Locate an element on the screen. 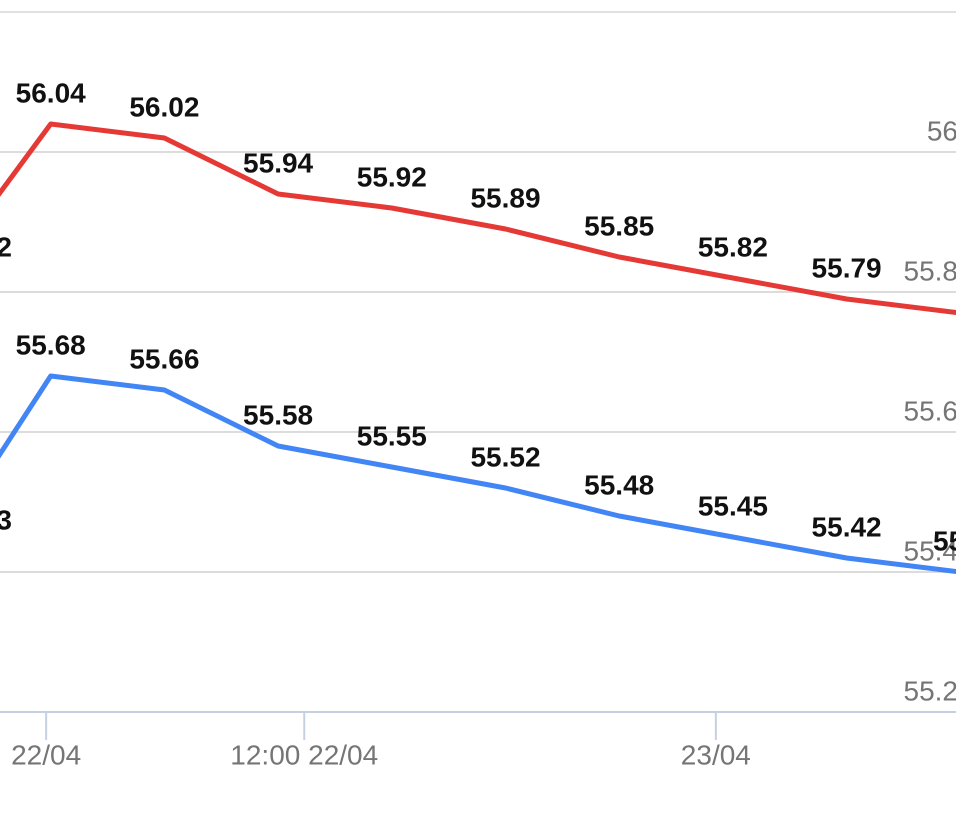 The height and width of the screenshot is (817, 956). y-tick-label: 55.2 is located at coordinates (930, 690).